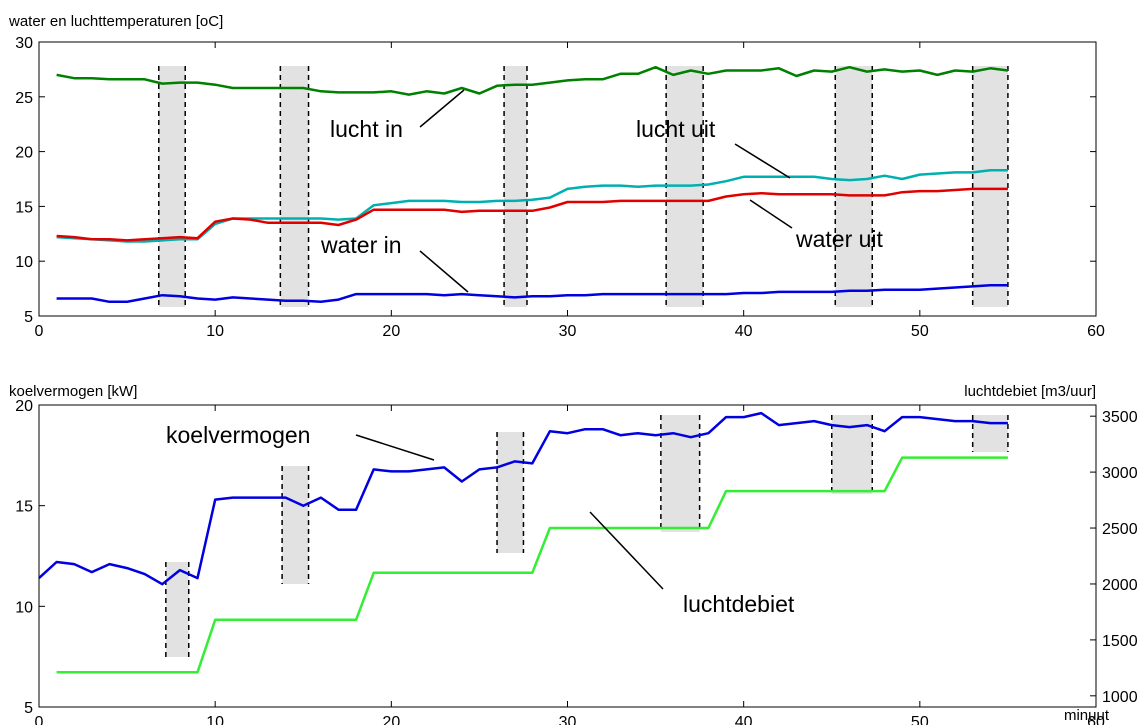  What do you see at coordinates (532, 294) in the screenshot?
I see `series-line-water-in` at bounding box center [532, 294].